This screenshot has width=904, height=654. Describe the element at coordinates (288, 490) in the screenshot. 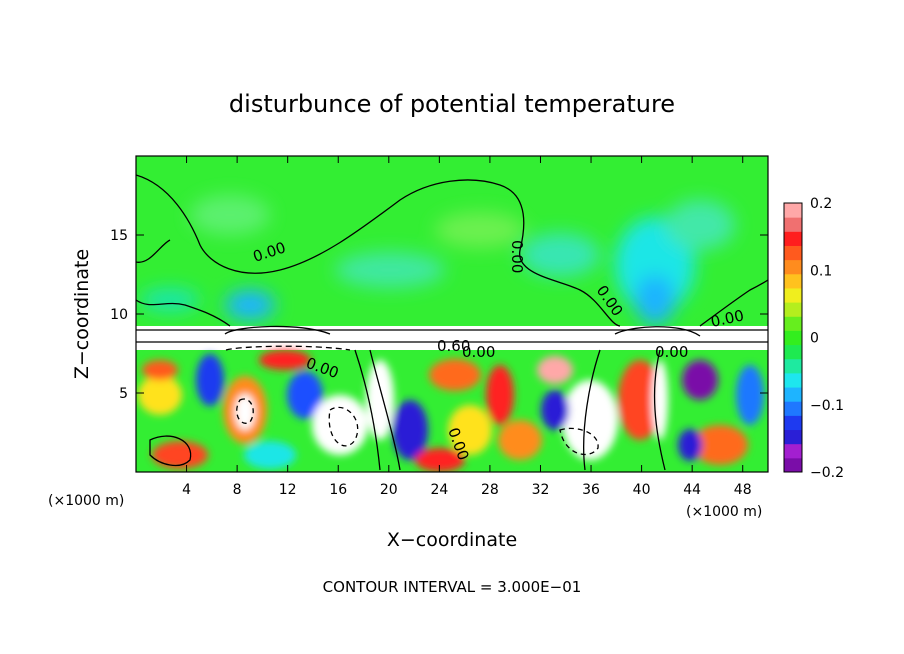

I see `x-tick-label: 12` at that location.